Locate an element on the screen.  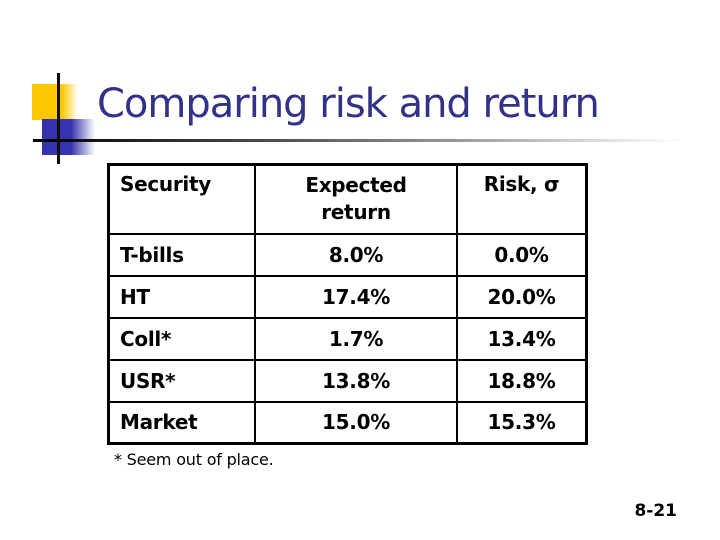
decoration-yellow-square is located at coordinates (55, 102).